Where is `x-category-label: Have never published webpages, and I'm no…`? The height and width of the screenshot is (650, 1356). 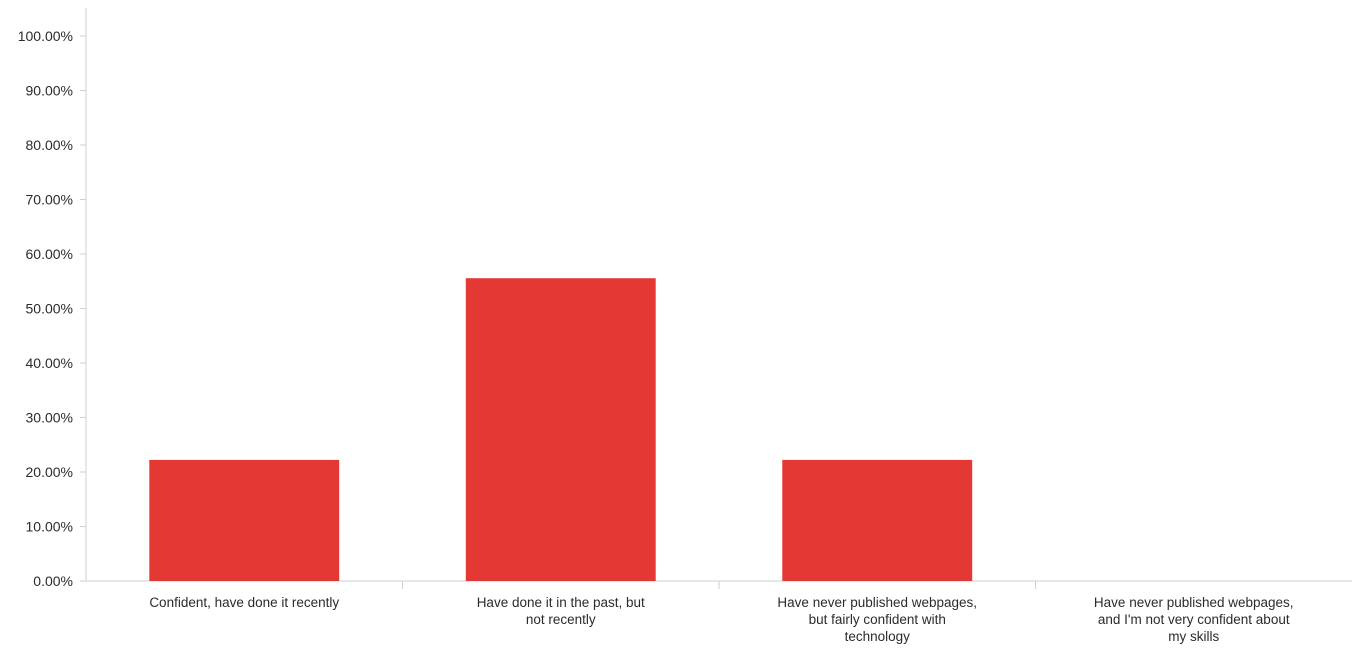 x-category-label: Have never published webpages, and I'm no… is located at coordinates (1194, 619).